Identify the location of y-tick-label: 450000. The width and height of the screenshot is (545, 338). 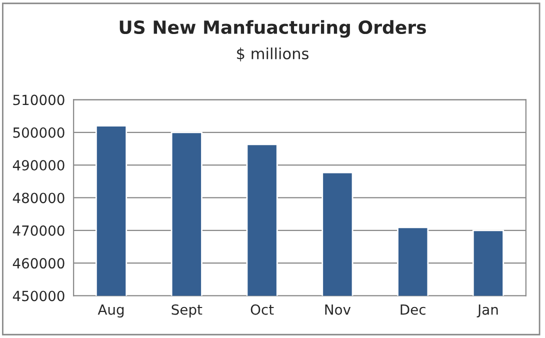
(38, 296).